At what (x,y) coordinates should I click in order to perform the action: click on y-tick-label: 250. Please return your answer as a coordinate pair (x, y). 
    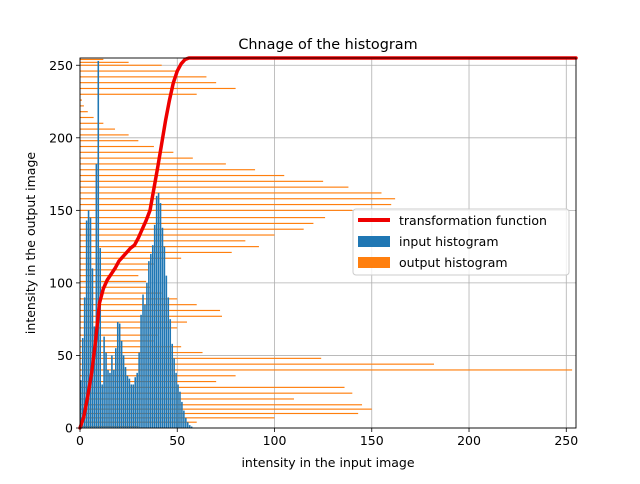
    Looking at the image, I should click on (61, 65).